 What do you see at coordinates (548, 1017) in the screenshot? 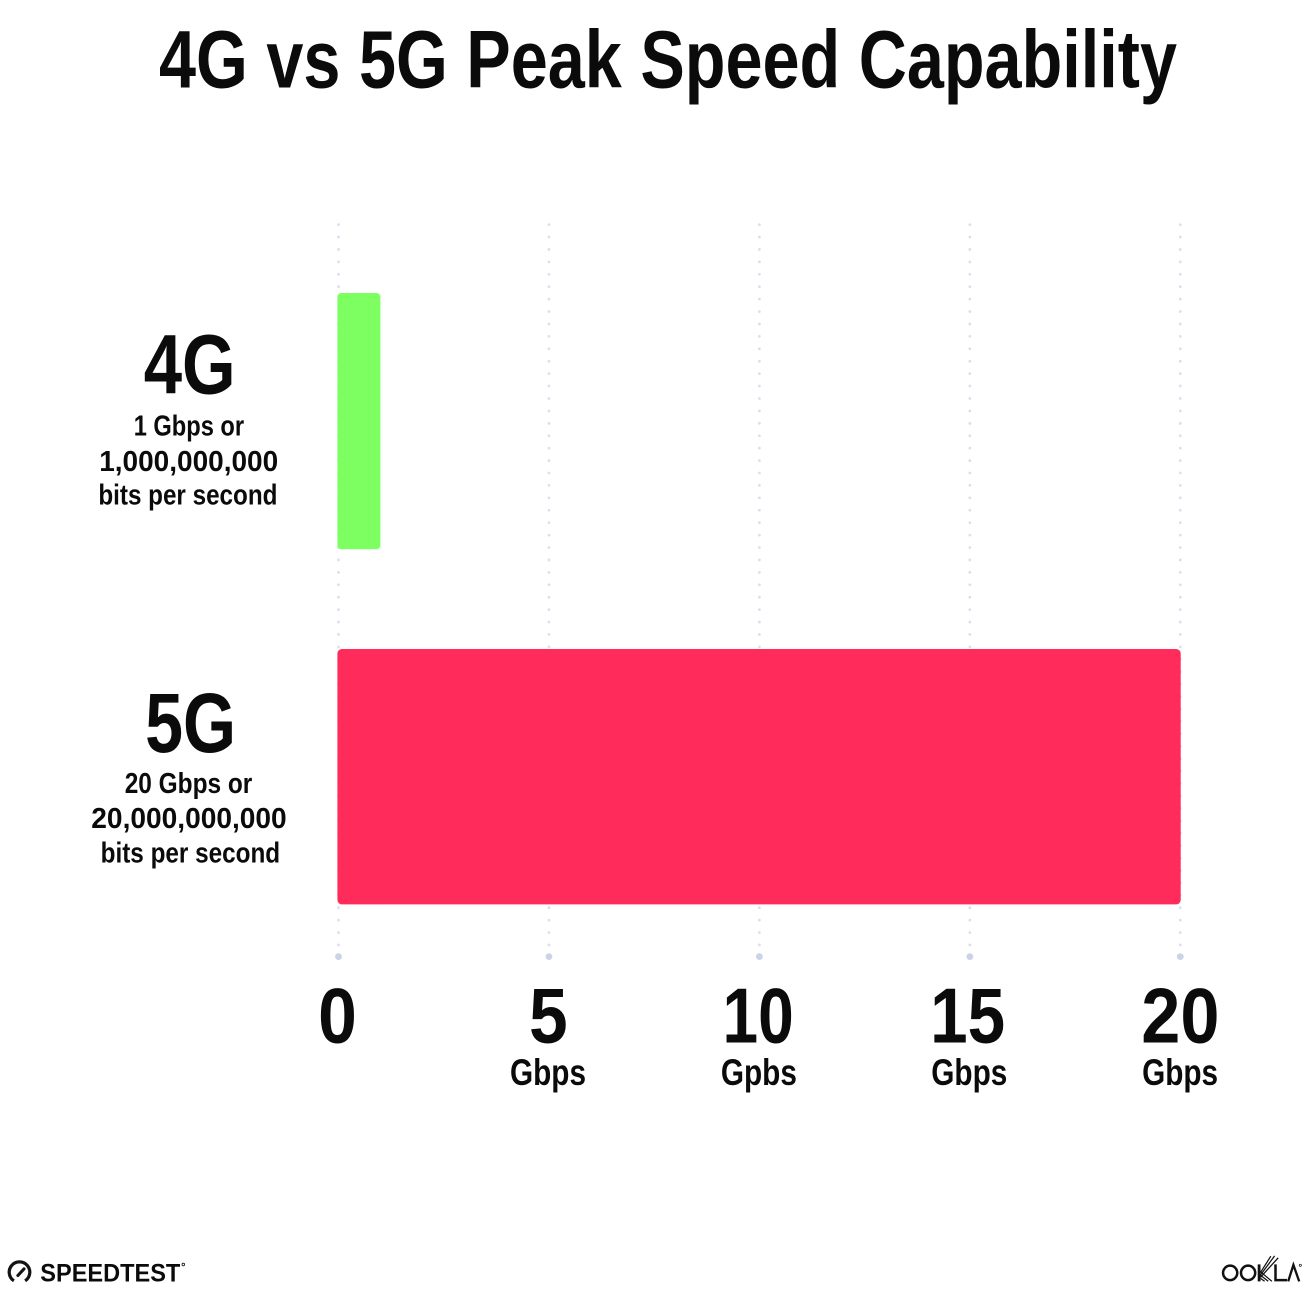
I see `svg-text: 5` at bounding box center [548, 1017].